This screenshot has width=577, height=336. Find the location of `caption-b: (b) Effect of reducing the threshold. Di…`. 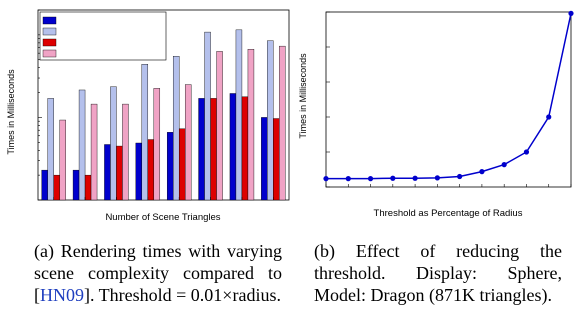

caption-b: (b) Effect of reducing the threshold. Di… is located at coordinates (438, 273).